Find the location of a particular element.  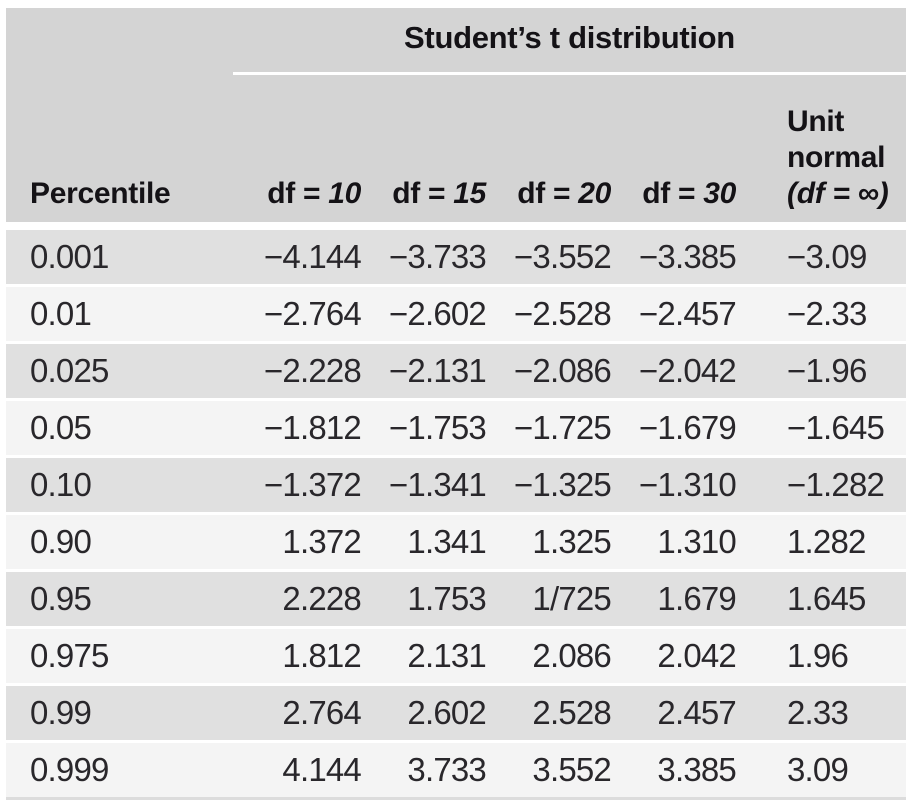

value-cell: −1.812 is located at coordinates (312, 427).